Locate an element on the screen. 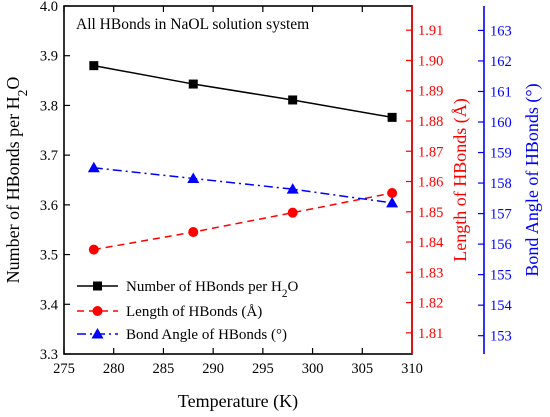 This screenshot has height=417, width=550. far-right-y-axis-title: Bond Angle of HBonds (°) is located at coordinates (532, 179).